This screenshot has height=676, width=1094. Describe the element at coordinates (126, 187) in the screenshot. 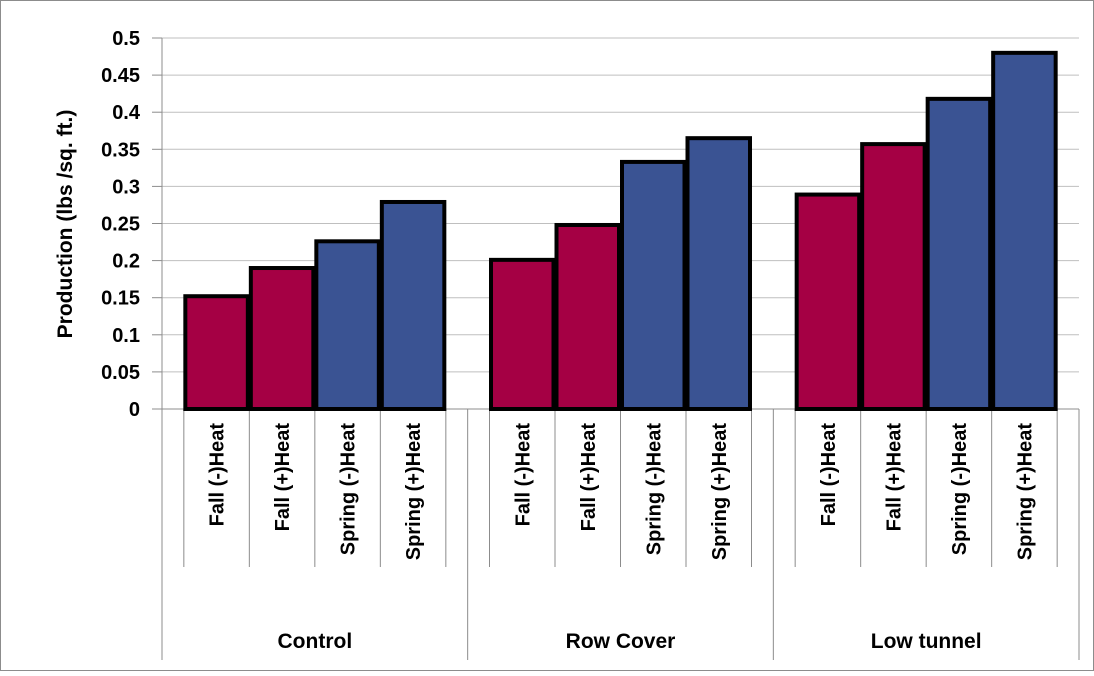

I see `y-tick-label: 0.3` at that location.